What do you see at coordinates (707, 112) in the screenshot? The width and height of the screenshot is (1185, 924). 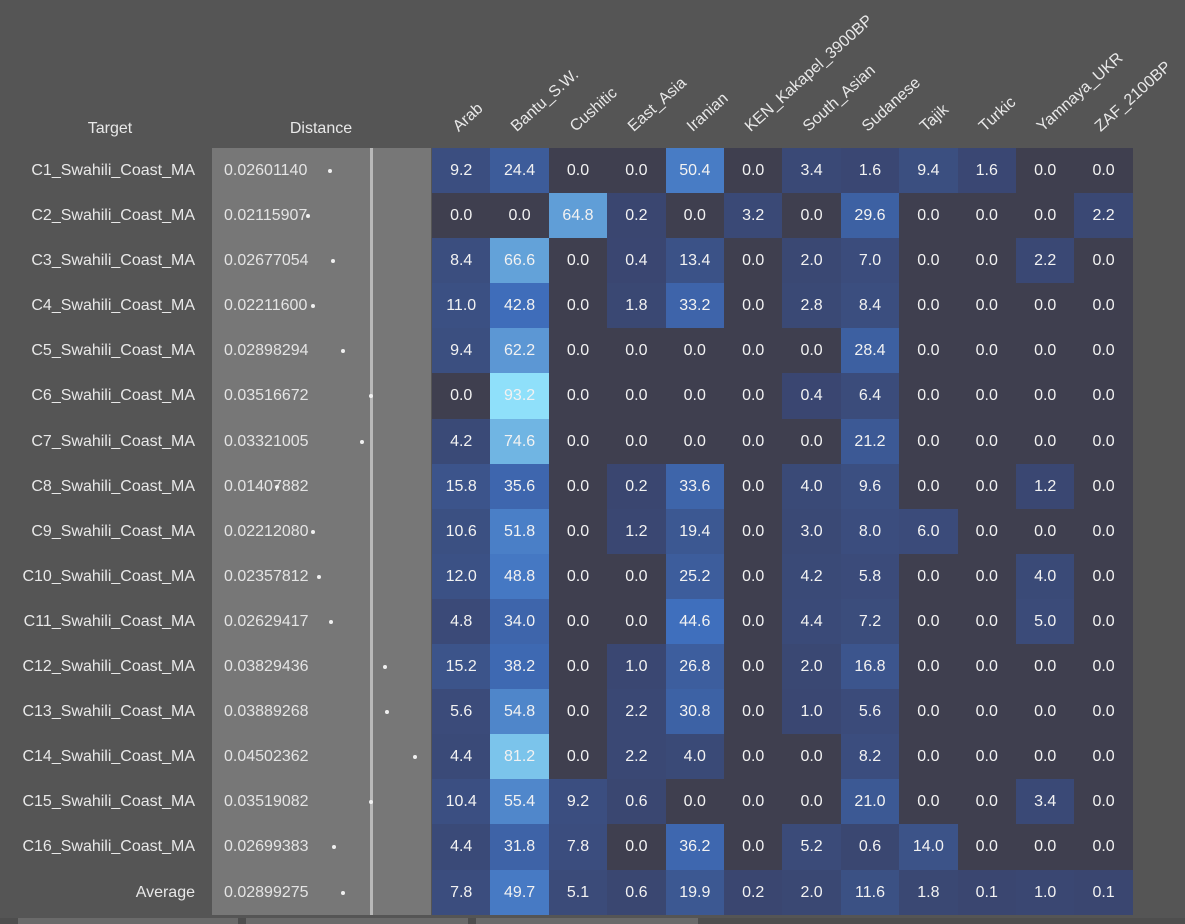 I see `column-header: Iranian` at bounding box center [707, 112].